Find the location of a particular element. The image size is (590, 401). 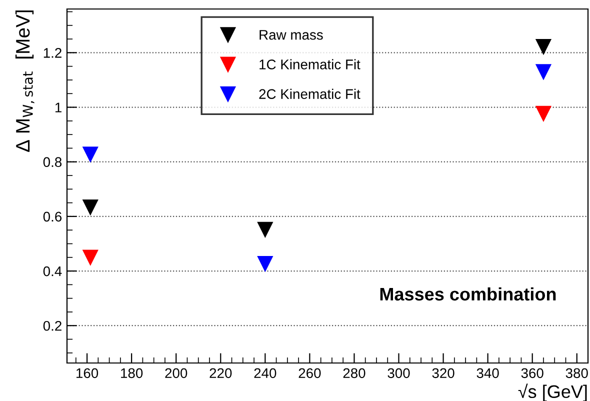

x-tick-label: 180 is located at coordinates (132, 373).